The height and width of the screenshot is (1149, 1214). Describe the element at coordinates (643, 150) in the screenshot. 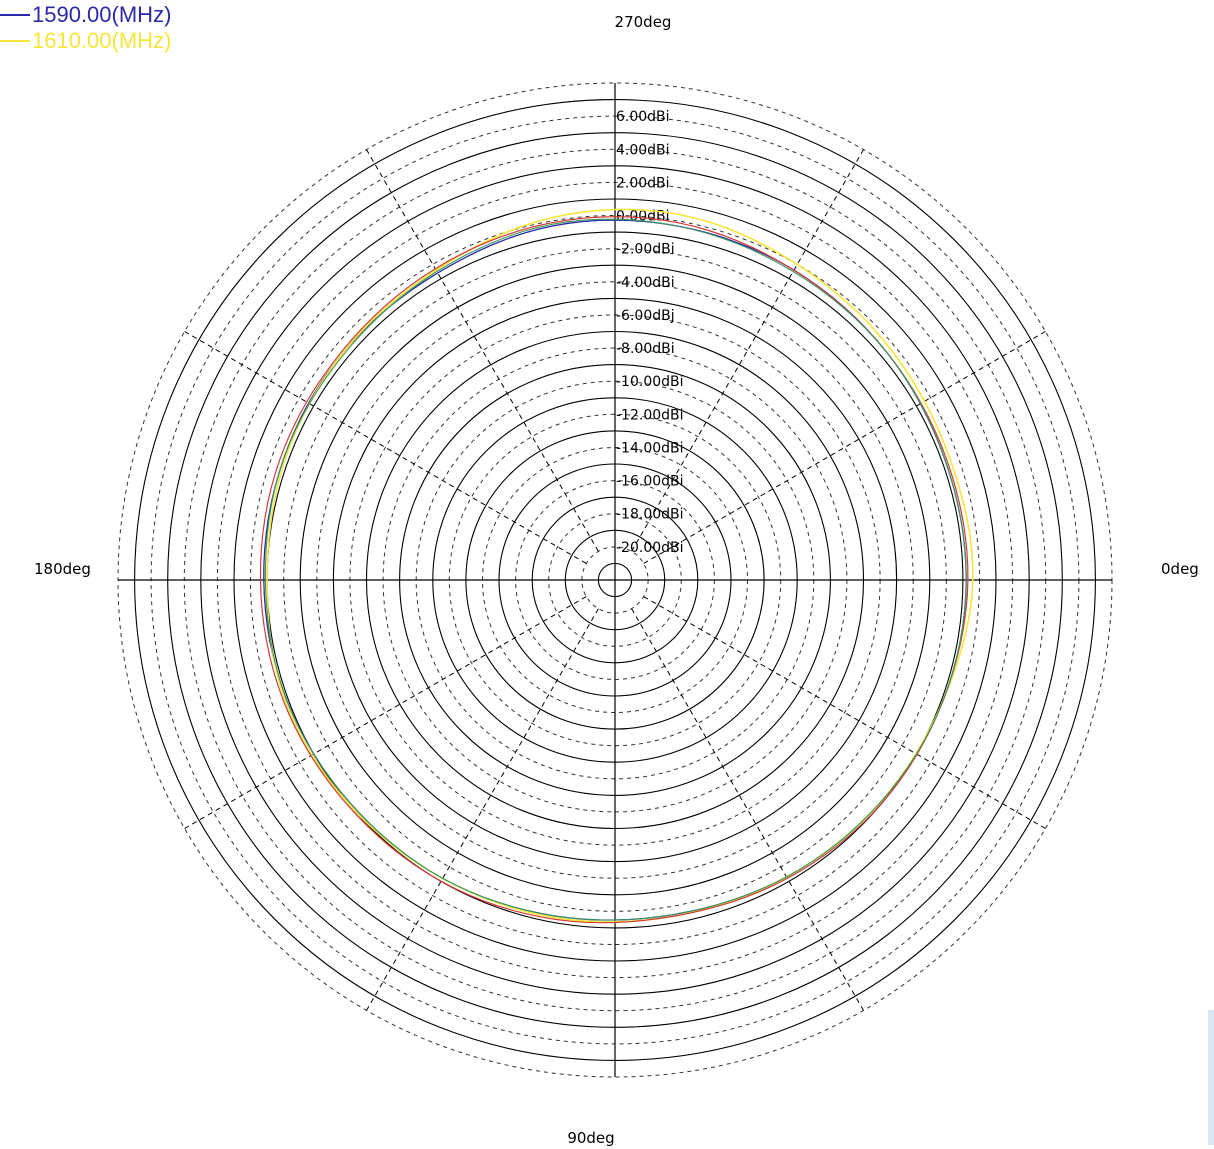

I see `radial-tick-label: 4.00dBi` at that location.